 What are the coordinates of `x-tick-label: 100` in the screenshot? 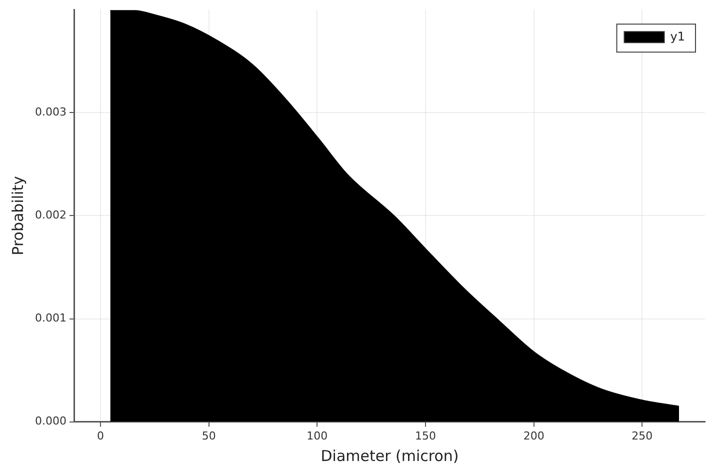 It's located at (317, 435).